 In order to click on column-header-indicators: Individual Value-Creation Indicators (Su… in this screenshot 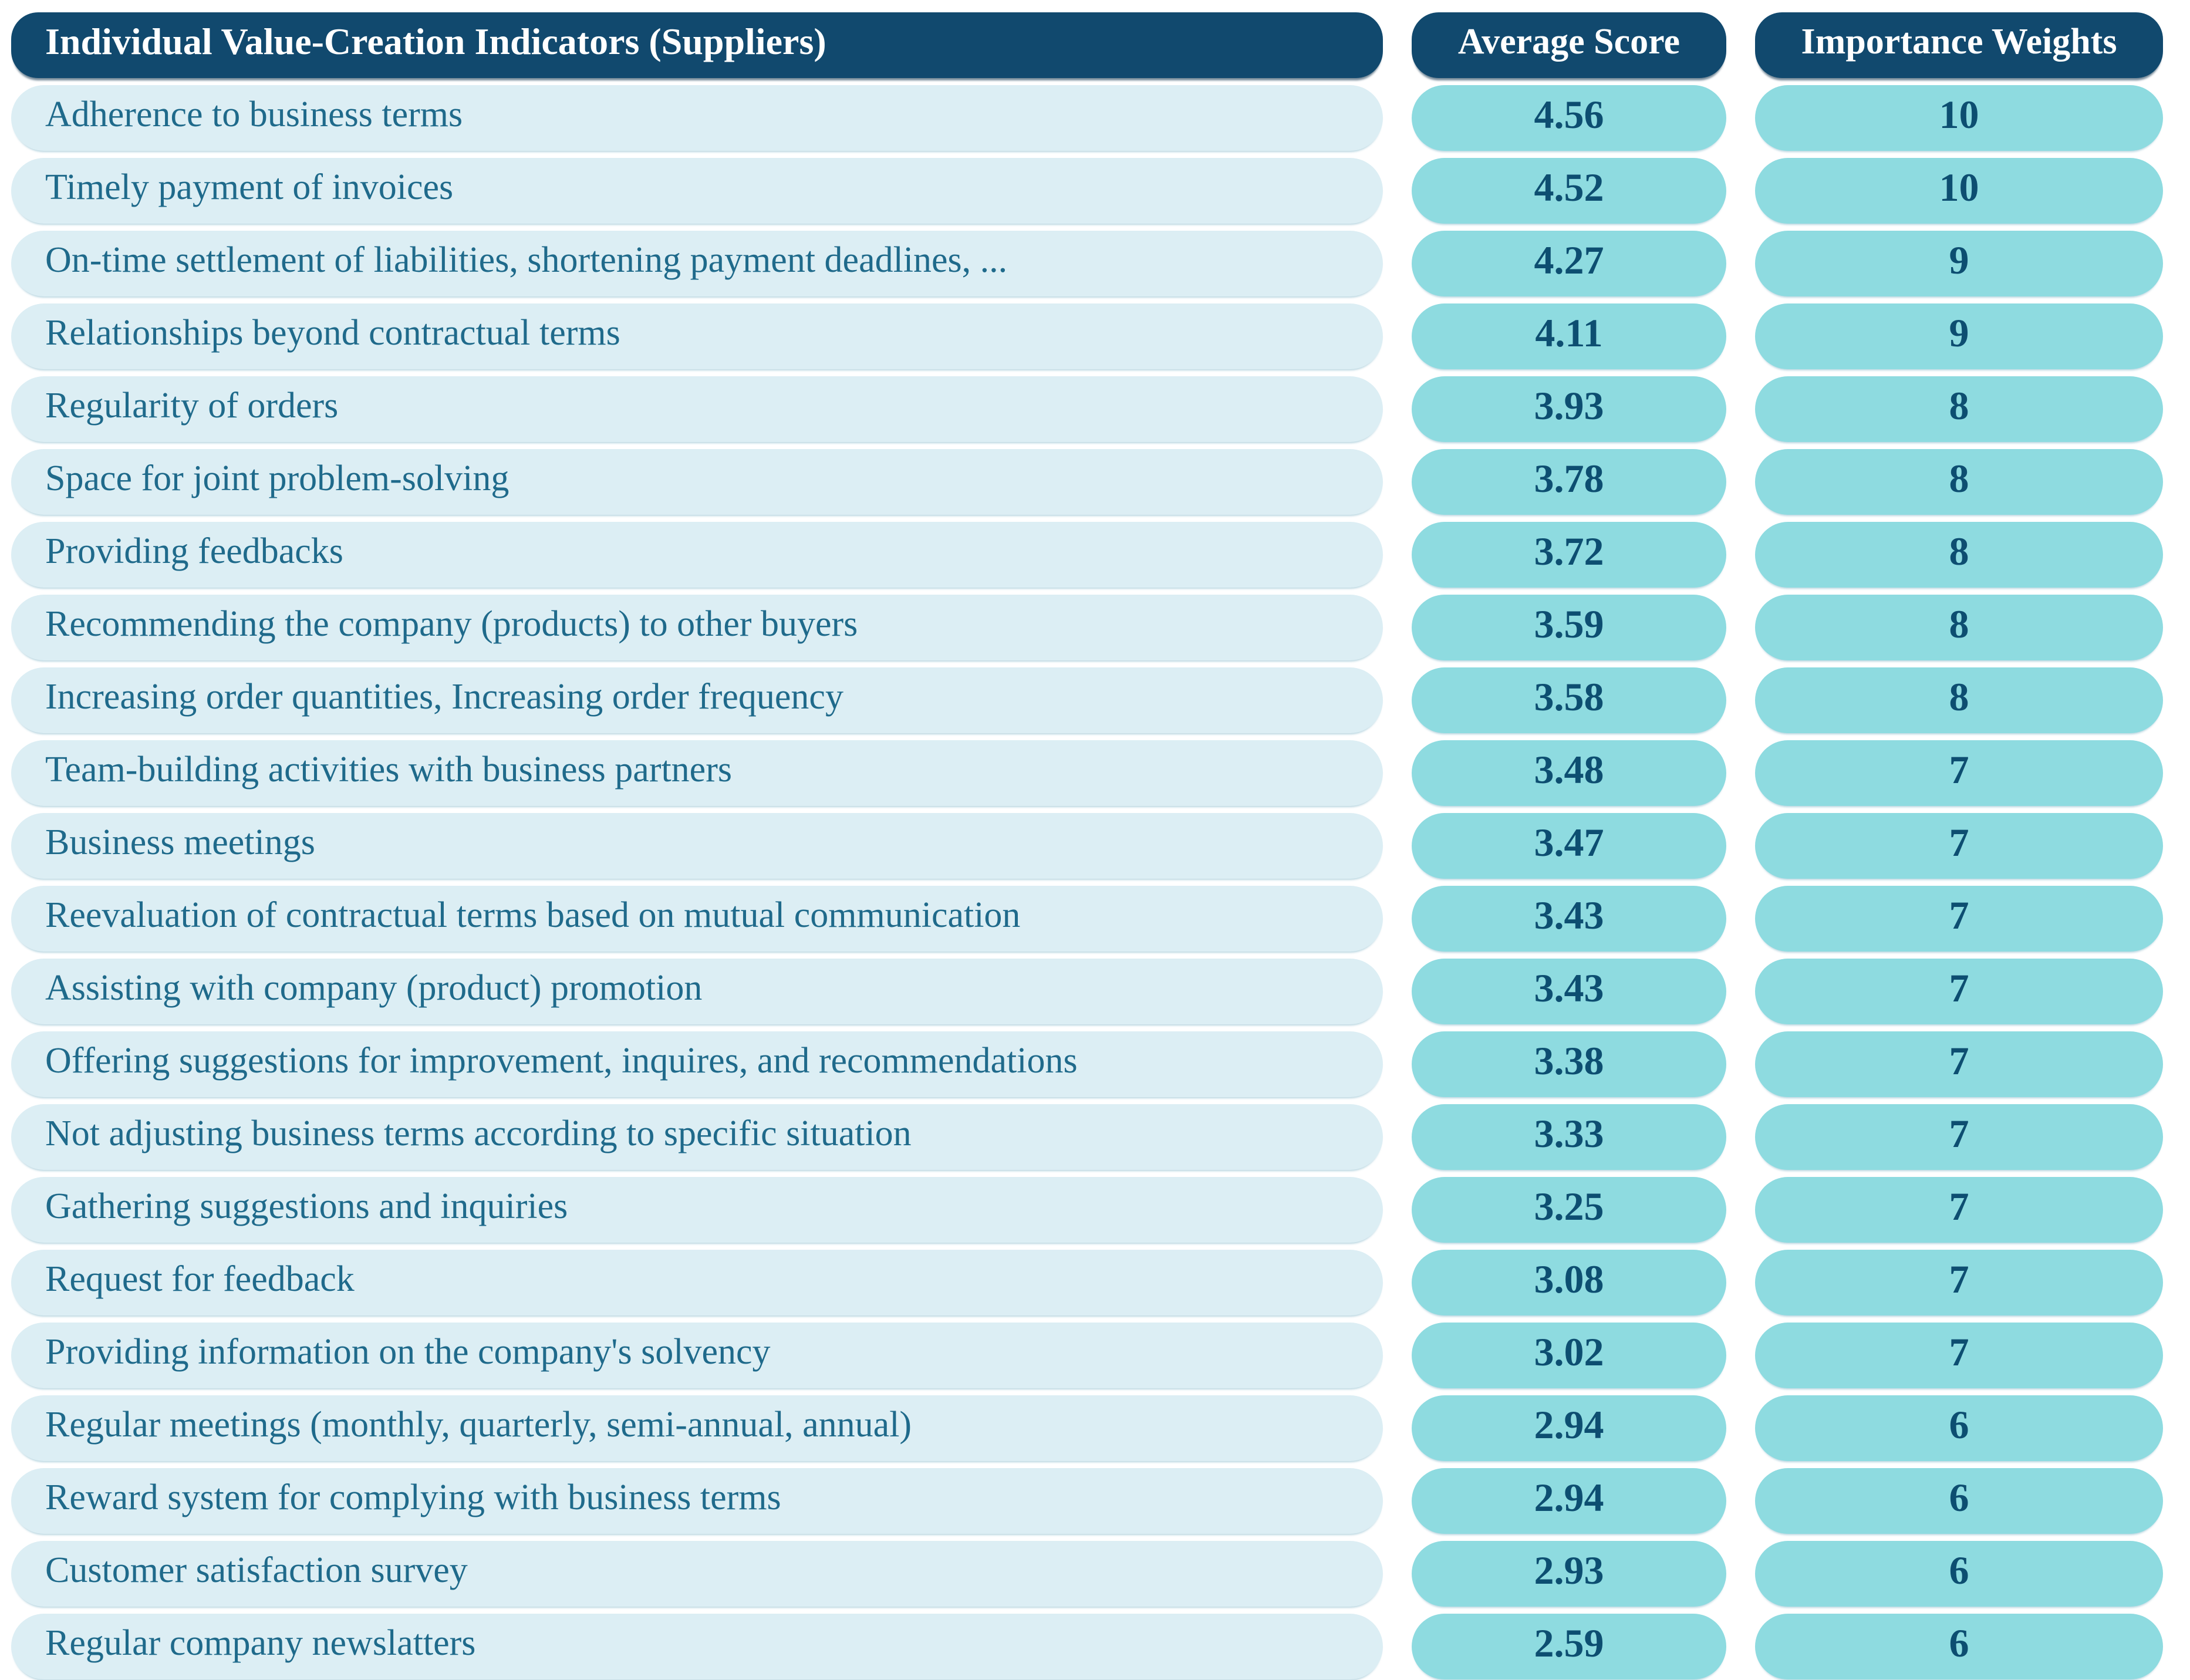, I will do `click(697, 45)`.